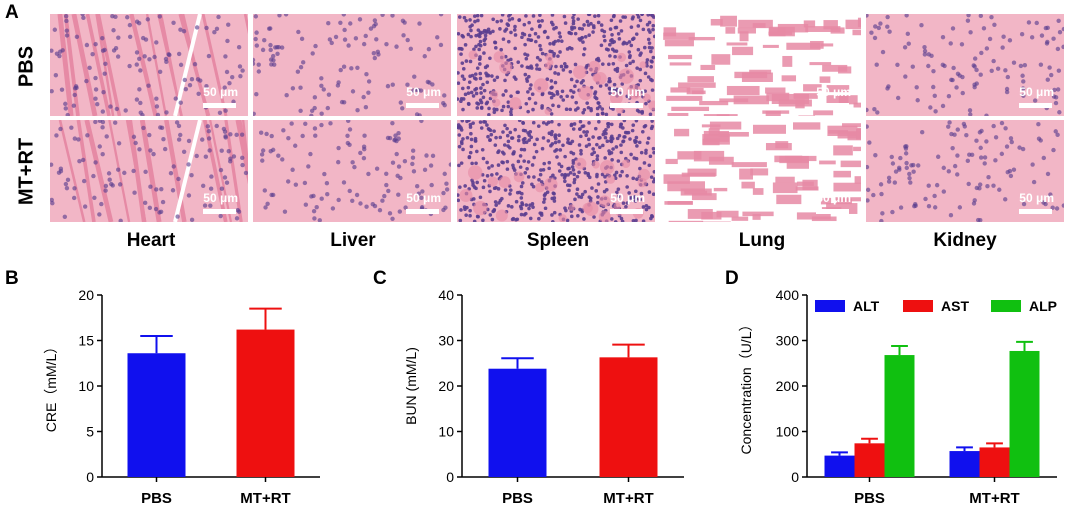 The height and width of the screenshot is (507, 1072). I want to click on organ-label-lung: Lung, so click(762, 240).